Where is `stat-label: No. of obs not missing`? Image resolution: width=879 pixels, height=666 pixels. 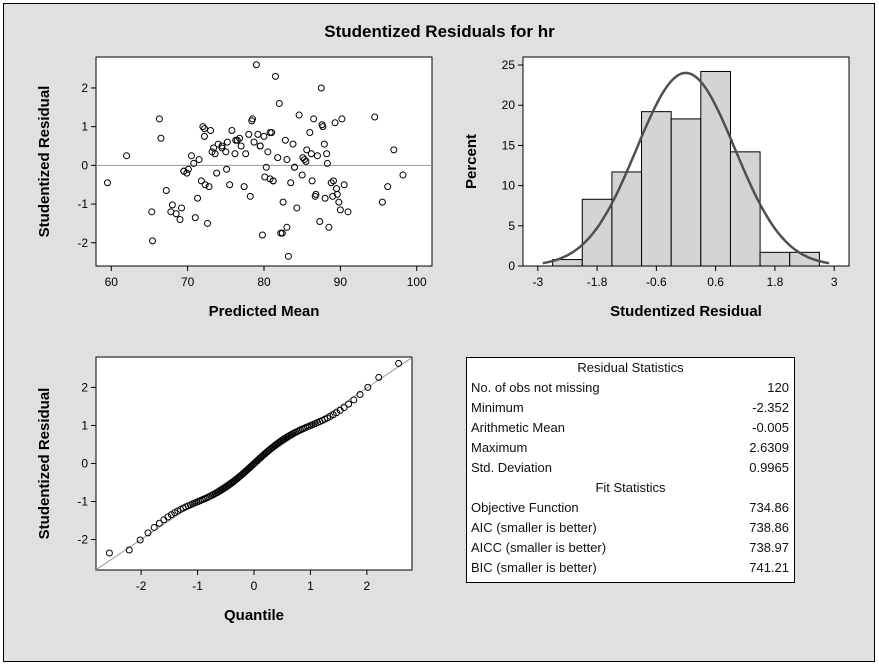
stat-label: No. of obs not missing is located at coordinates (535, 387).